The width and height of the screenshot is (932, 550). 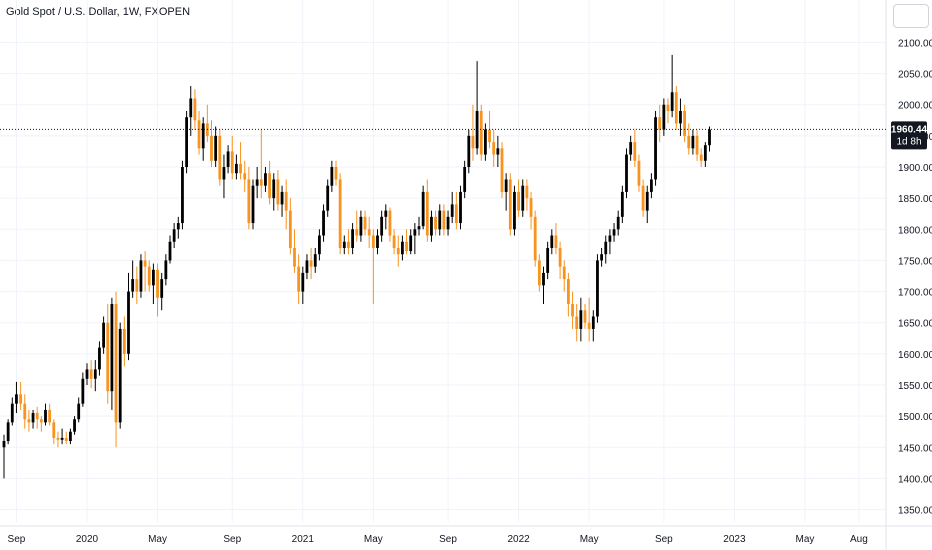 I want to click on x-tick-label: Aug, so click(x=859, y=539).